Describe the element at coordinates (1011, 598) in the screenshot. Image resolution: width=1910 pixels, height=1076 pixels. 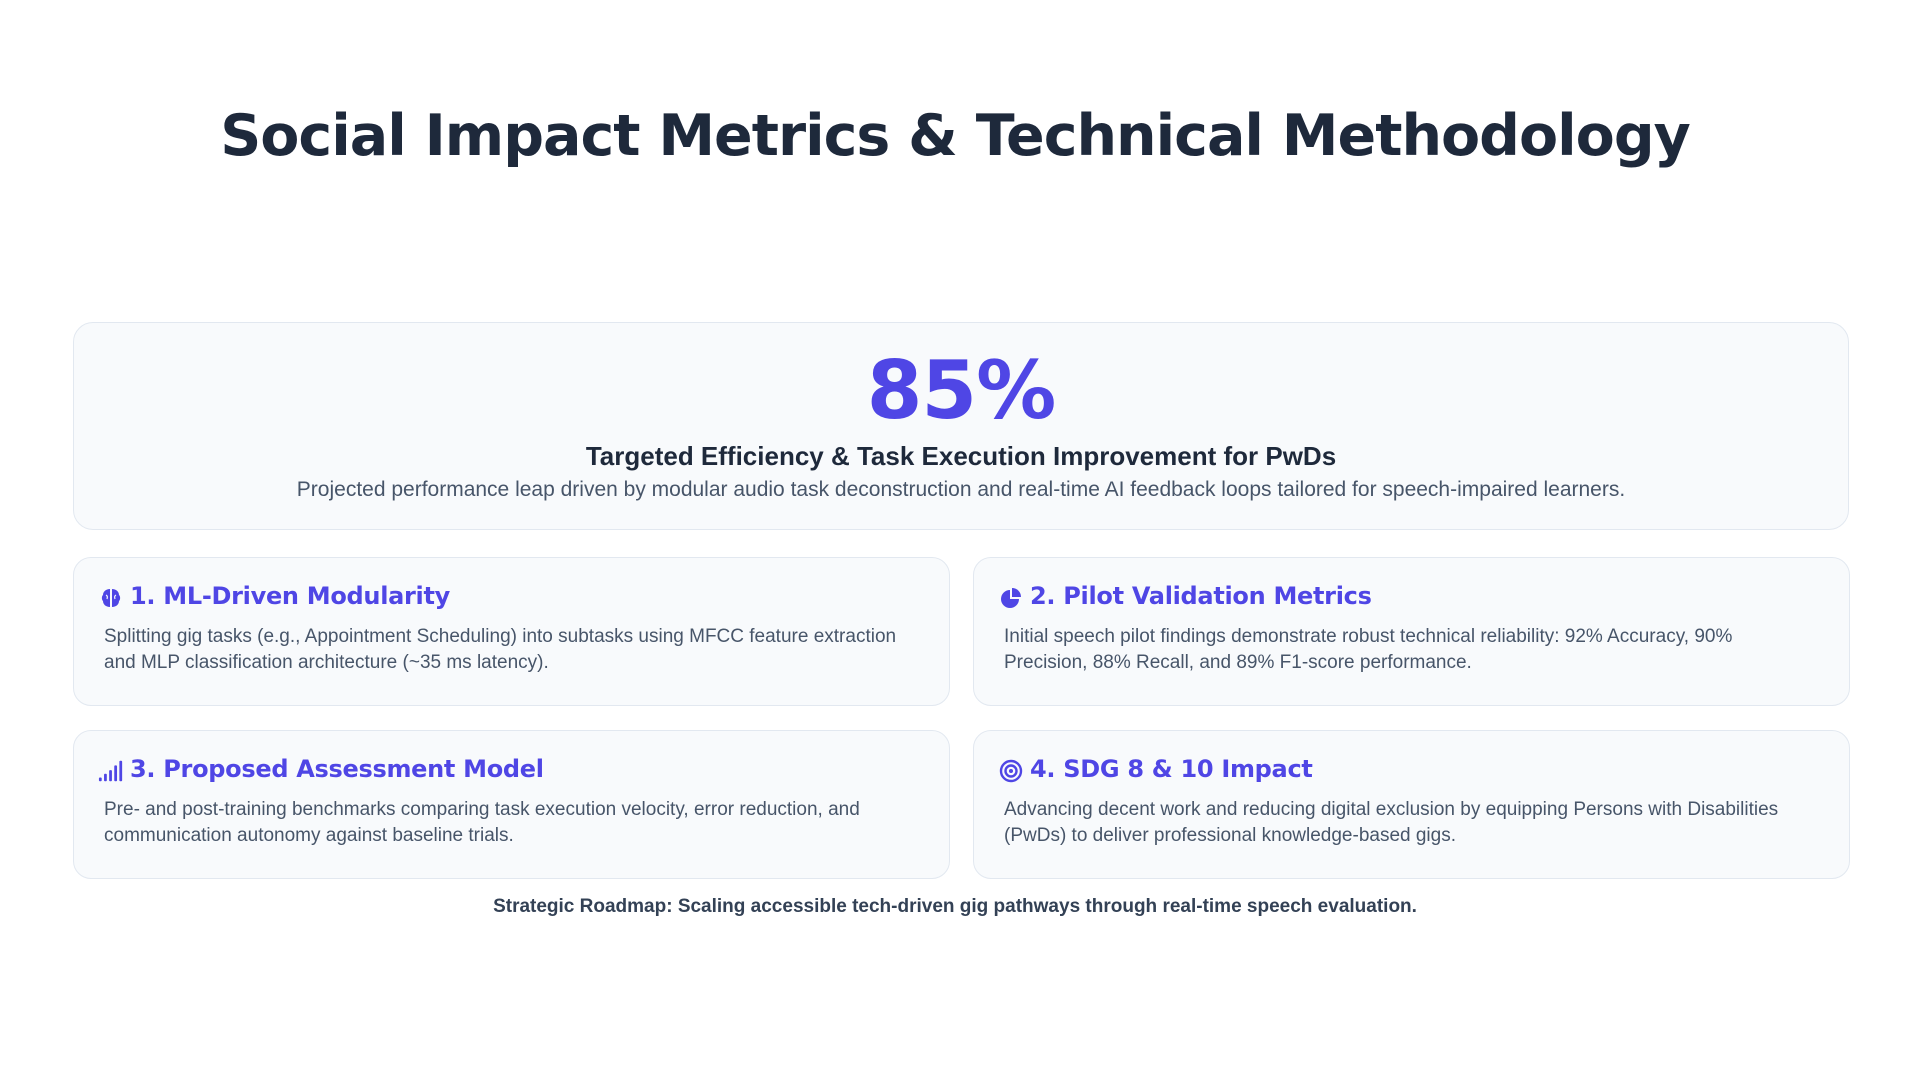
I see `pie-chart-icon` at that location.